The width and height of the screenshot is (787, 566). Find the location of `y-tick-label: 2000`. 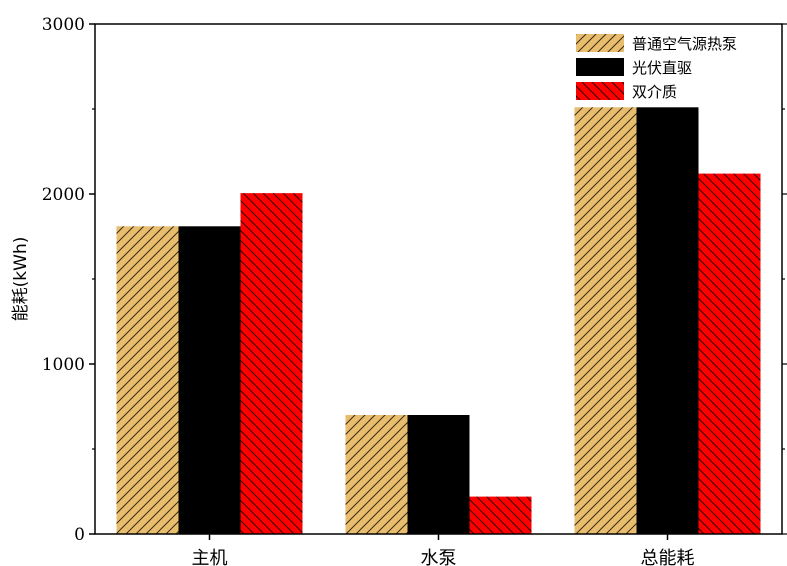

y-tick-label: 2000 is located at coordinates (63, 195).